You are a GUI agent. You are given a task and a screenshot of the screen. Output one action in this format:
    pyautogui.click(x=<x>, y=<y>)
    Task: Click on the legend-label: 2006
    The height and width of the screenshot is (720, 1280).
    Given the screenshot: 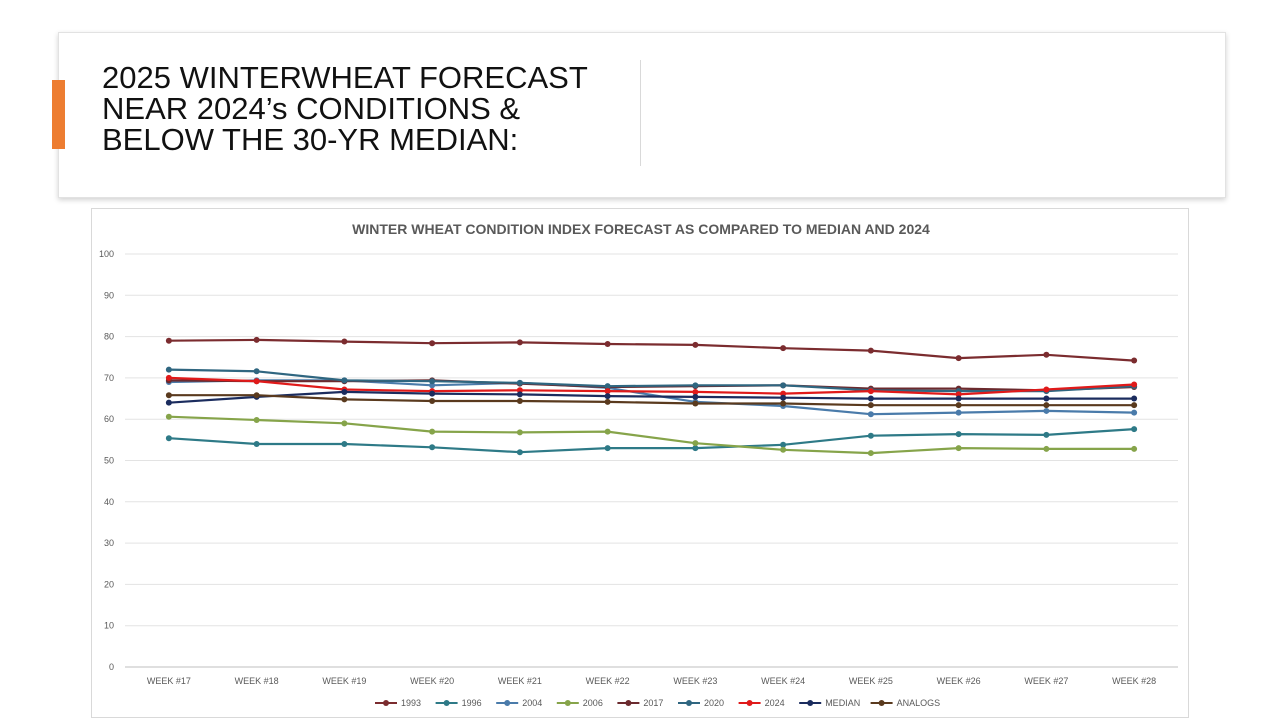 What is the action you would take?
    pyautogui.click(x=593, y=703)
    